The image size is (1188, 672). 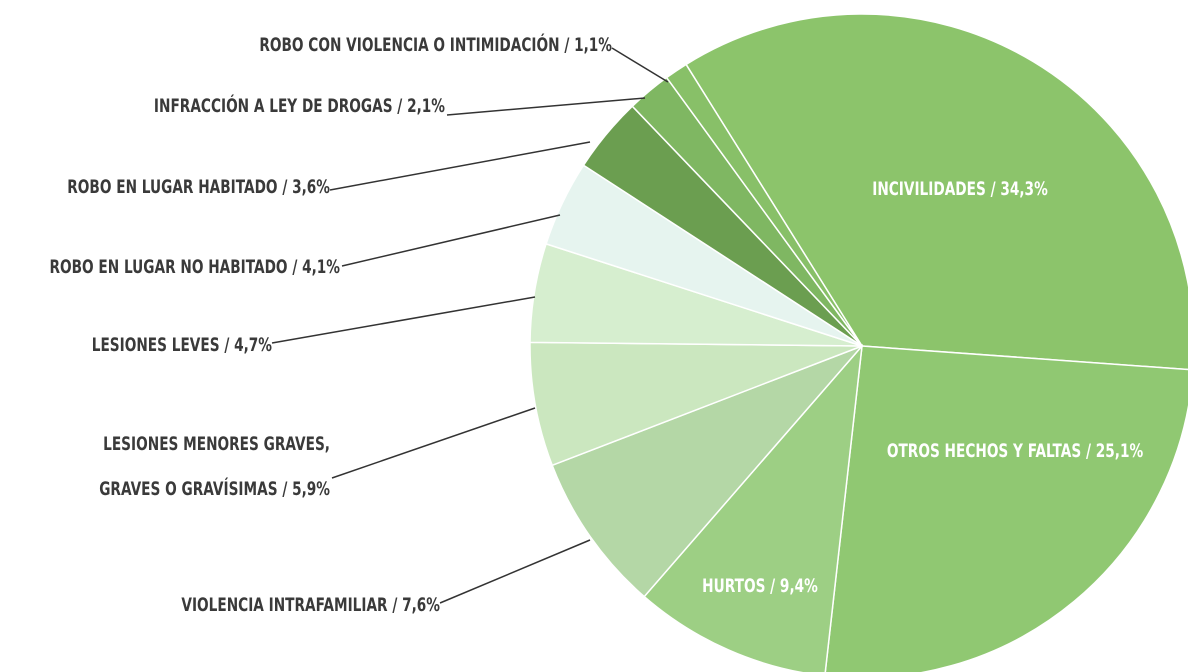 I want to click on slice-label: ROBO CON VIOLENCIA O INTIMIDACIÓN / 1,1%, so click(x=435, y=45).